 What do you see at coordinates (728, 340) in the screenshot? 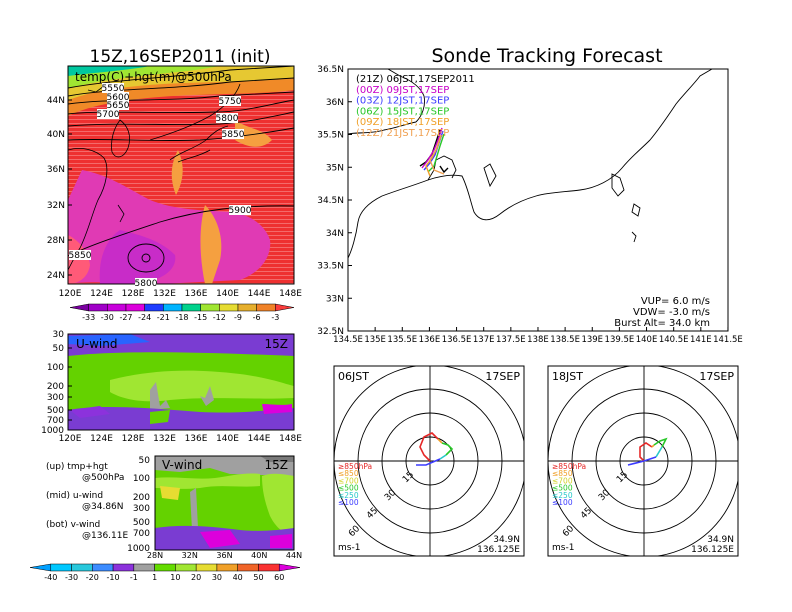
I see `lon-tick-label: 141.5E` at bounding box center [728, 340].